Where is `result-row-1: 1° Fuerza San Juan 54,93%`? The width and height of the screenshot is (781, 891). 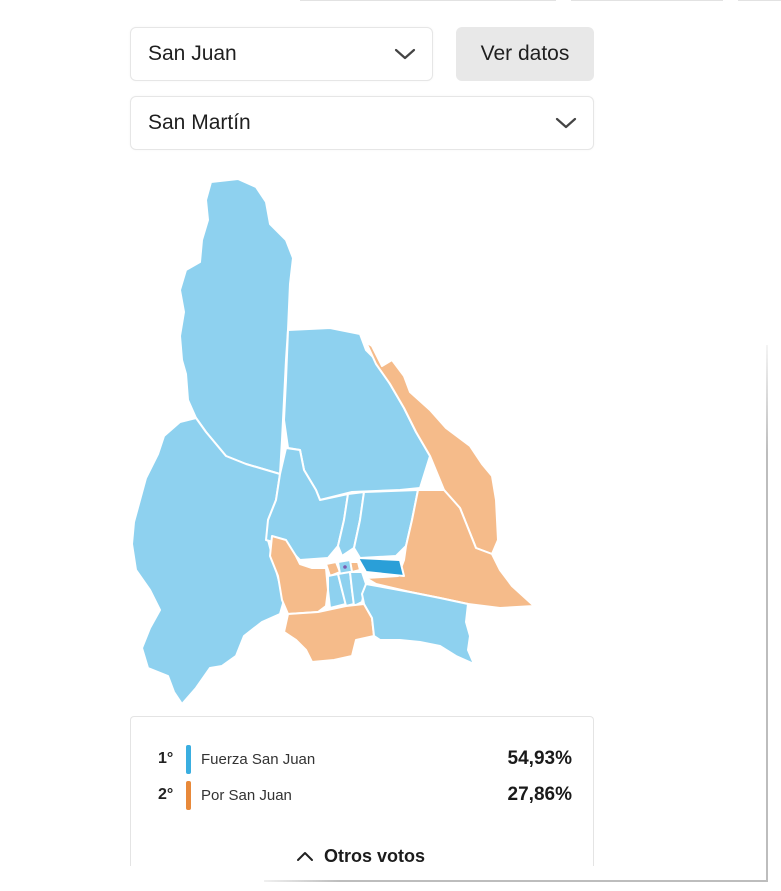
result-row-1: 1° Fuerza San Juan 54,93% is located at coordinates (362, 759).